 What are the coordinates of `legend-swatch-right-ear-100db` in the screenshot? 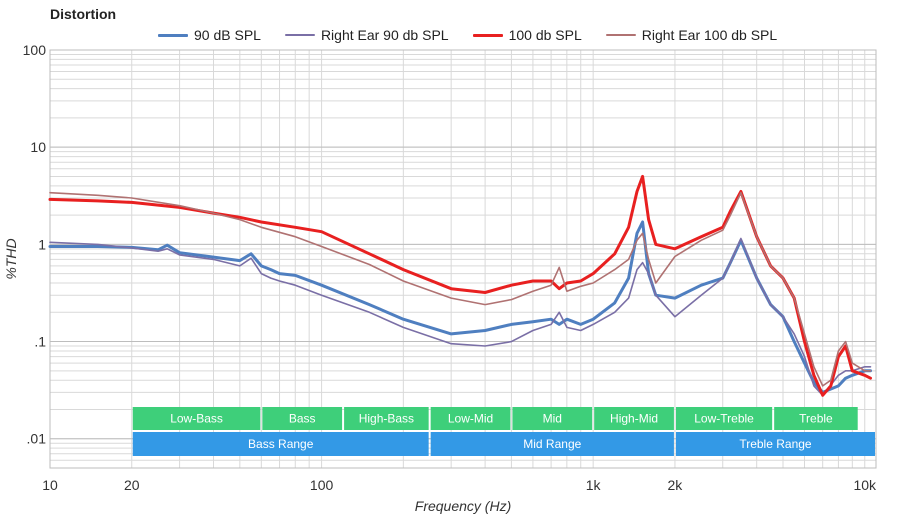 It's located at (620, 35).